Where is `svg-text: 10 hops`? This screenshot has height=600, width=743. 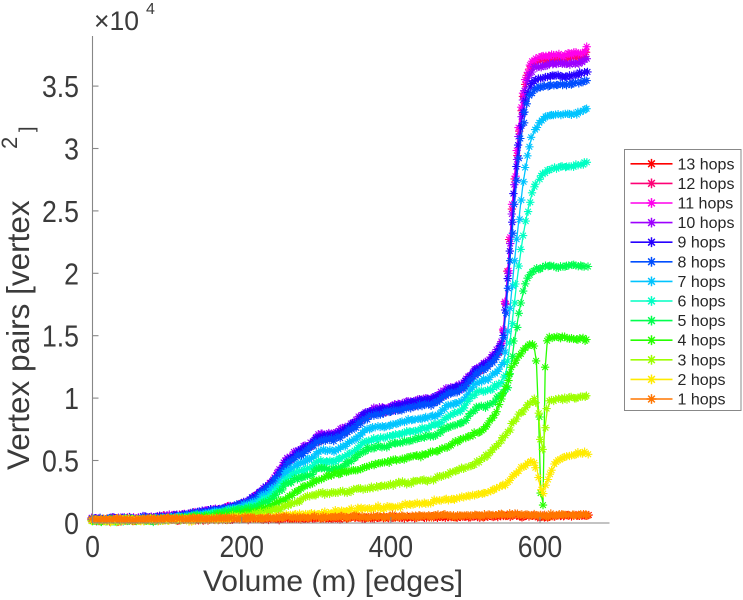
svg-text: 10 hops is located at coordinates (706, 223).